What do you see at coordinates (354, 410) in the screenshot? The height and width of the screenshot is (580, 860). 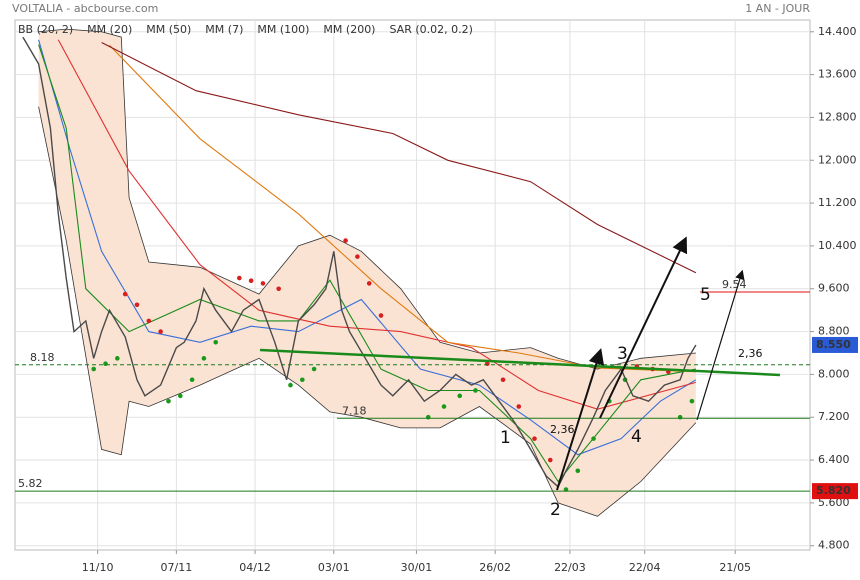 I see `level-label: 7.18` at bounding box center [354, 410].